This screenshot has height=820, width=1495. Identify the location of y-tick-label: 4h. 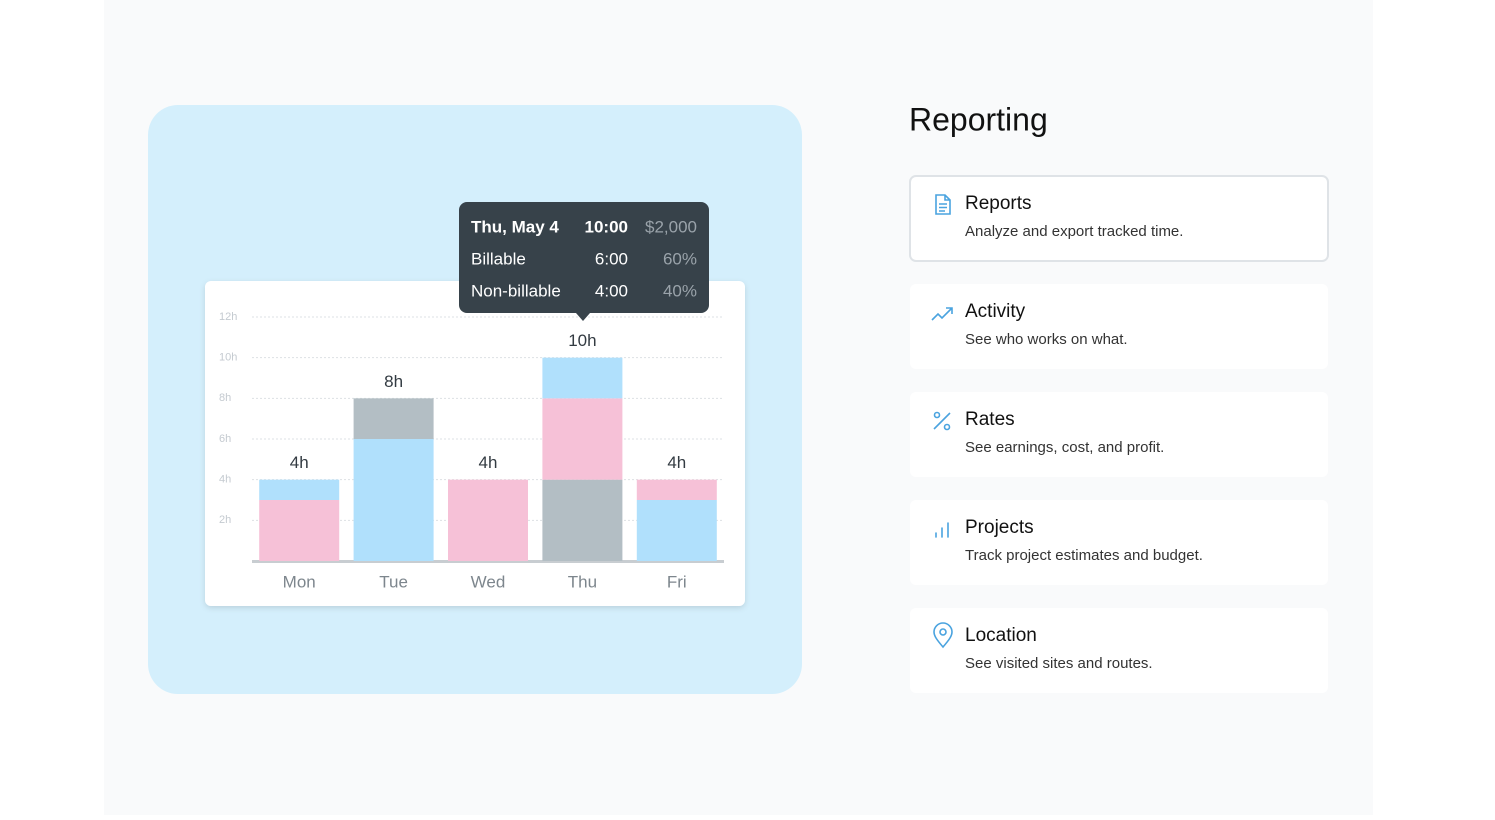
(225, 480).